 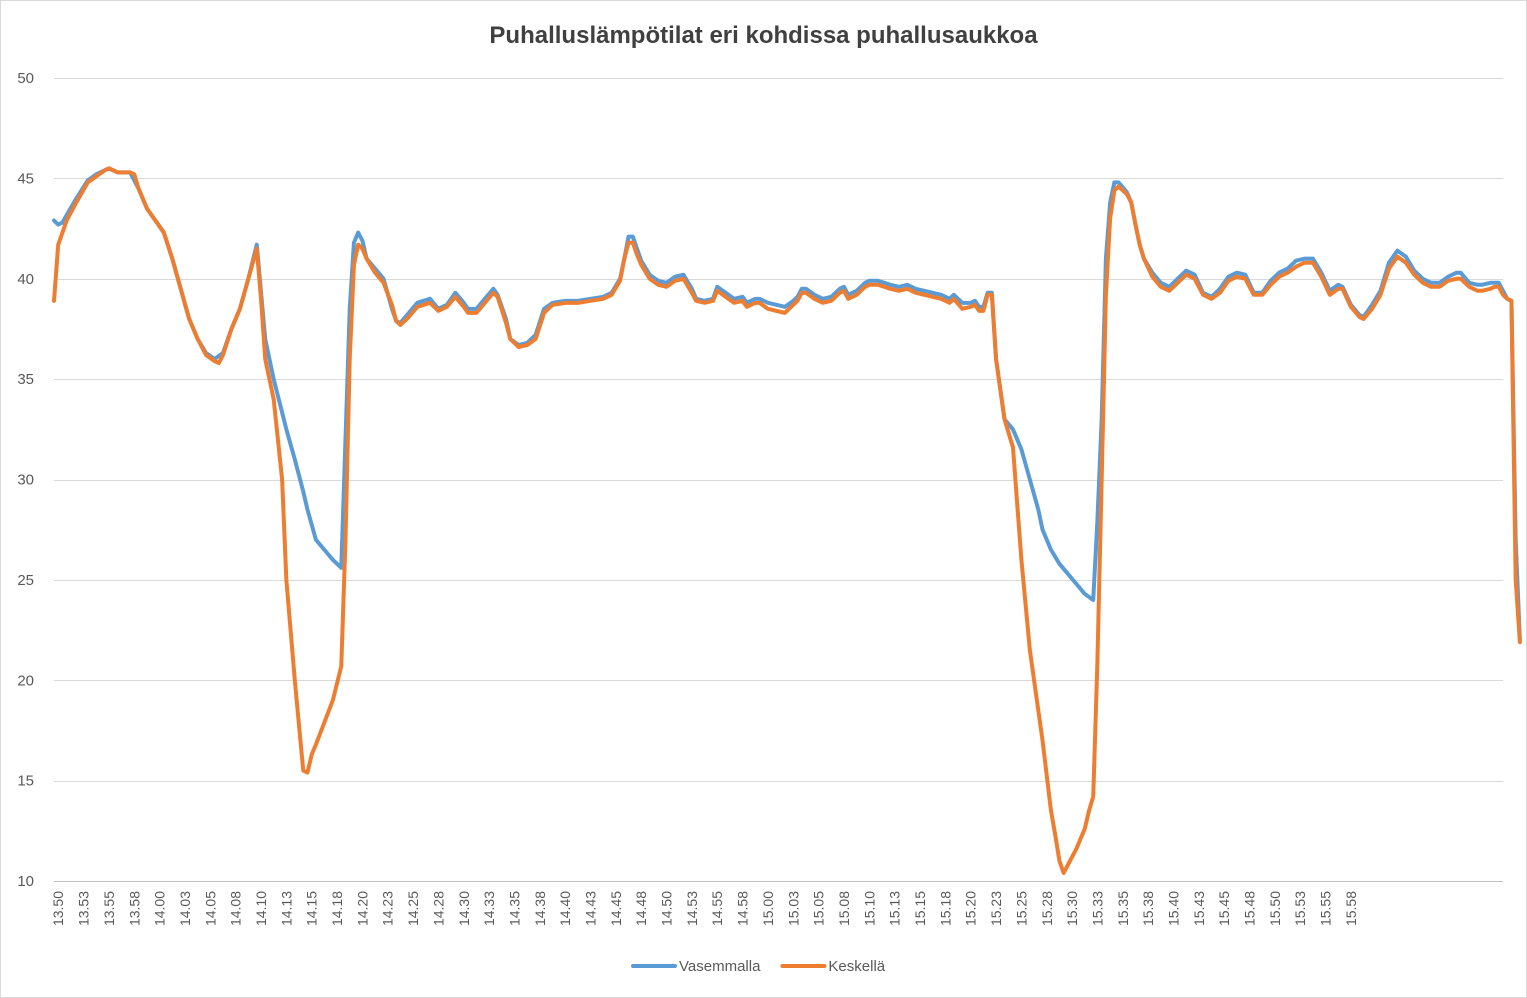 What do you see at coordinates (667, 908) in the screenshot?
I see `x-tick-label: 14.50` at bounding box center [667, 908].